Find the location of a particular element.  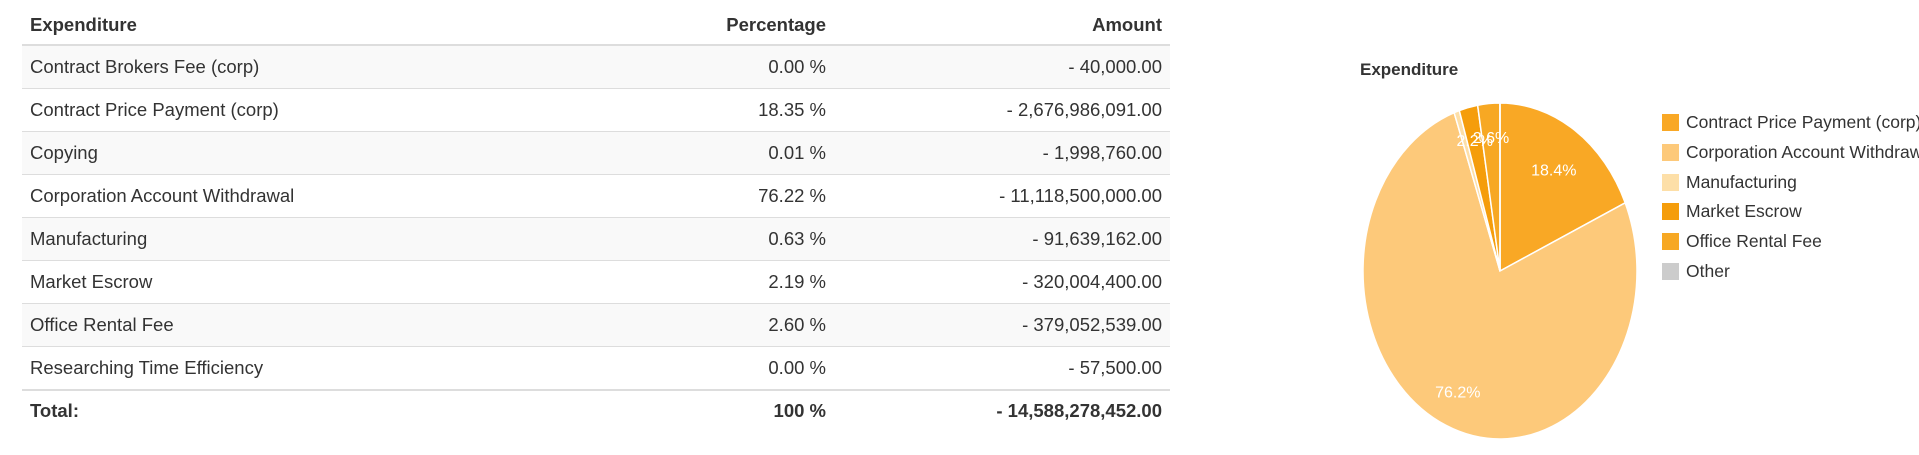

legend-item: Contract Price Payment (corp) is located at coordinates (1790, 123).